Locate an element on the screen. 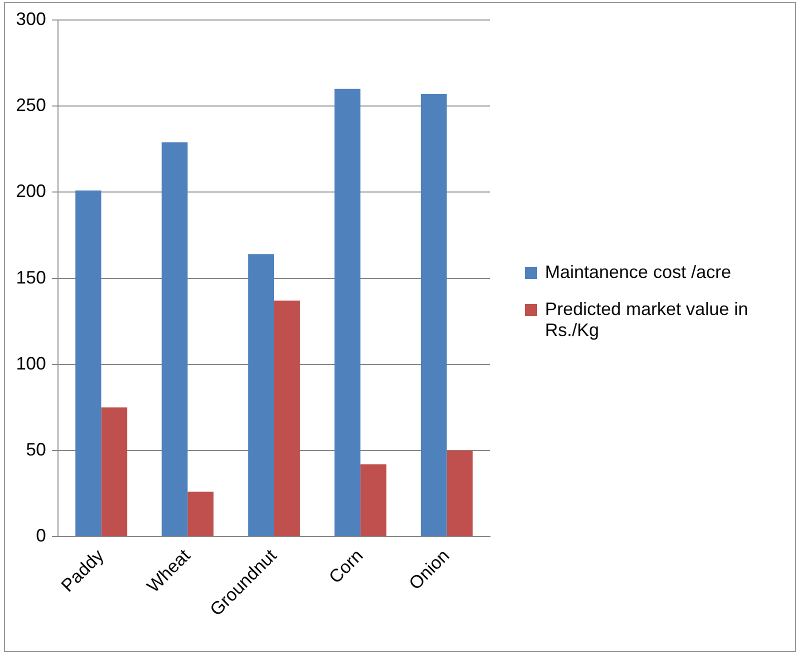  y-tick-label: 250 is located at coordinates (31, 105).